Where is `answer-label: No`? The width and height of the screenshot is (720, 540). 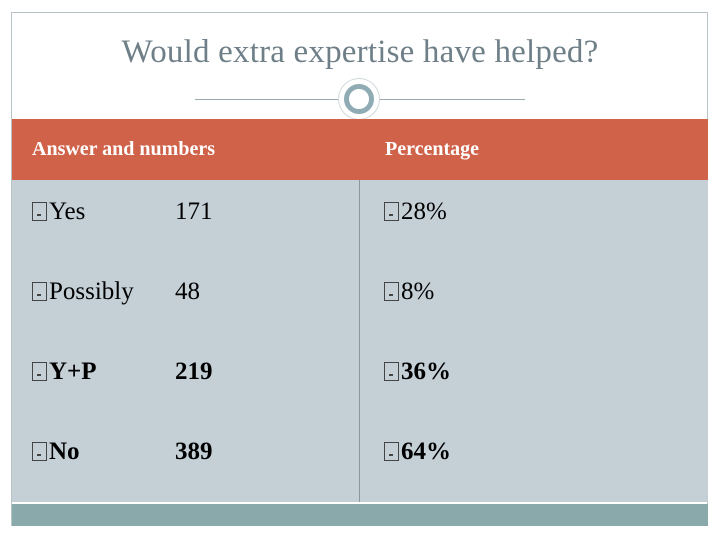 answer-label: No is located at coordinates (64, 451).